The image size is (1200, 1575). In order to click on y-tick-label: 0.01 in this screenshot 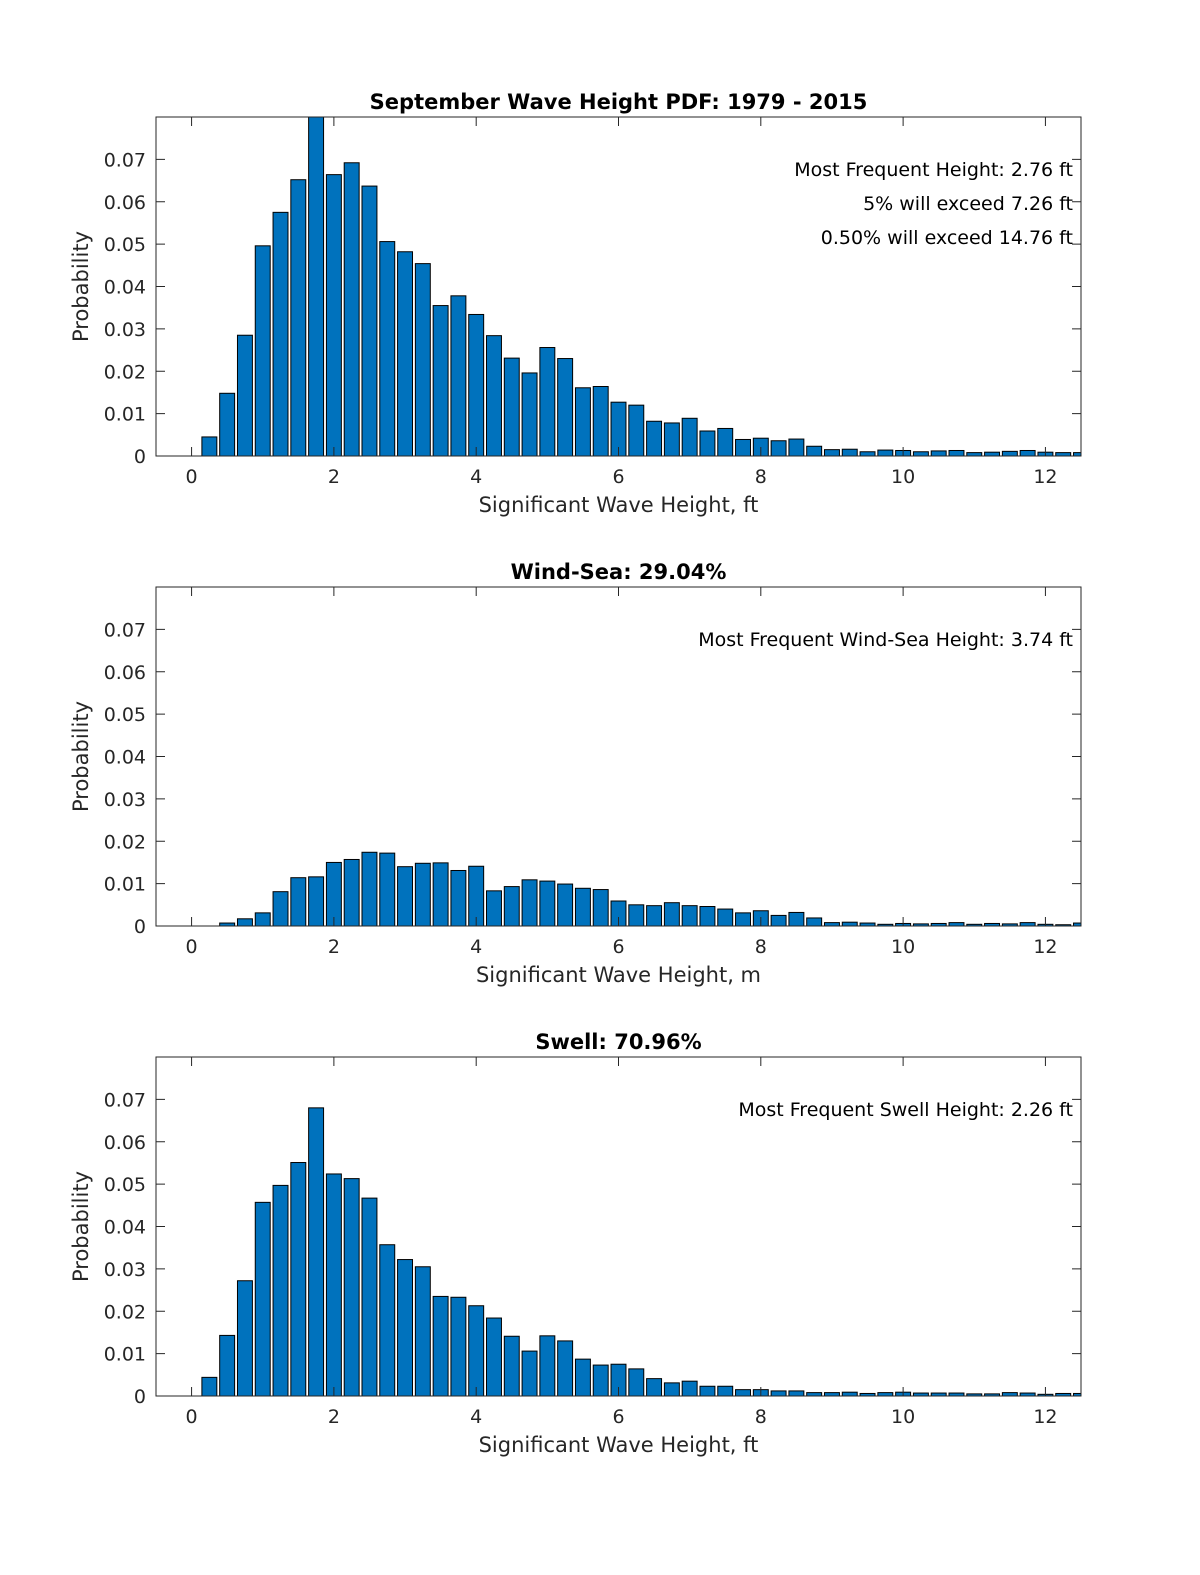, I will do `click(125, 415)`.